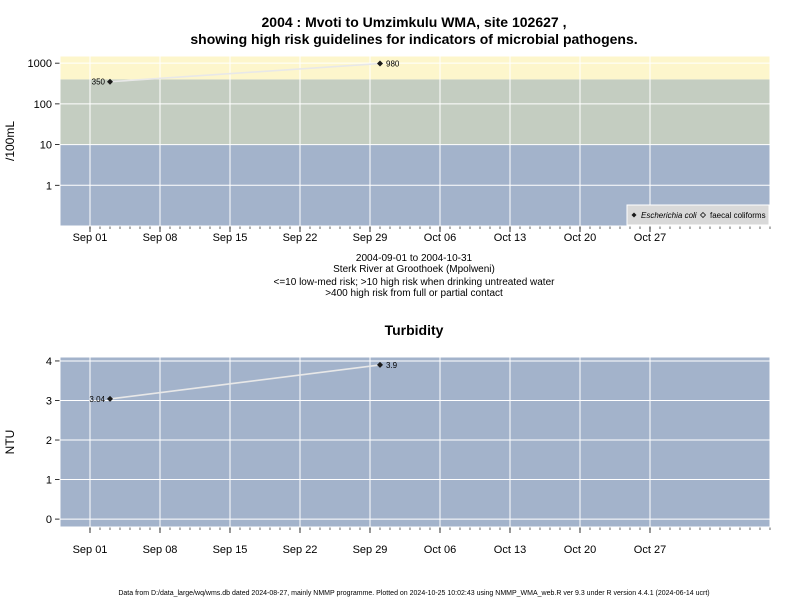 The height and width of the screenshot is (600, 800). Describe the element at coordinates (10, 141) in the screenshot. I see `y-axis-title: /100mL` at that location.